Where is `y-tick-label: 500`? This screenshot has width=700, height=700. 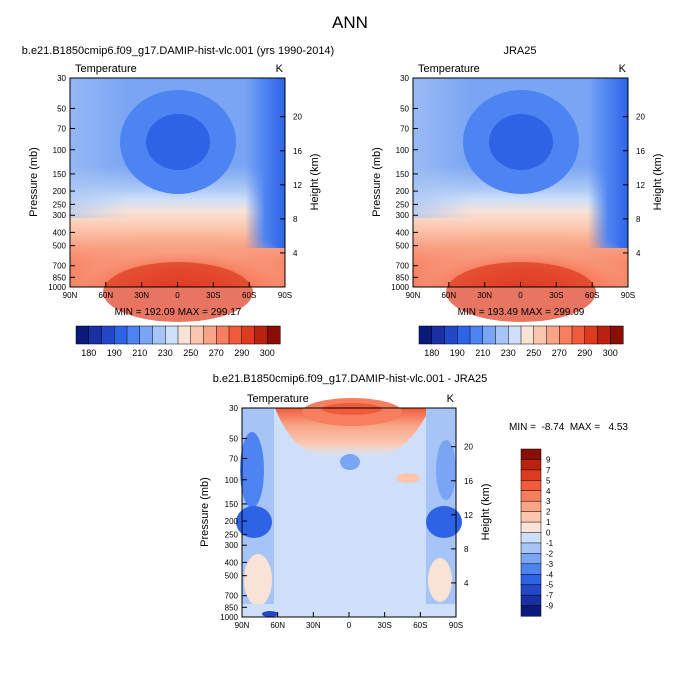 y-tick-label: 500 is located at coordinates (232, 576).